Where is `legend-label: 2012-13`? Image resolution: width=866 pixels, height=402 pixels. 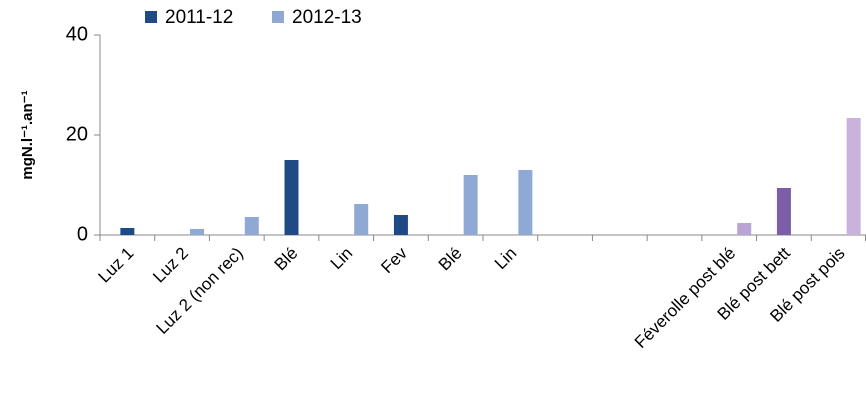
legend-label: 2012-13 is located at coordinates (327, 17).